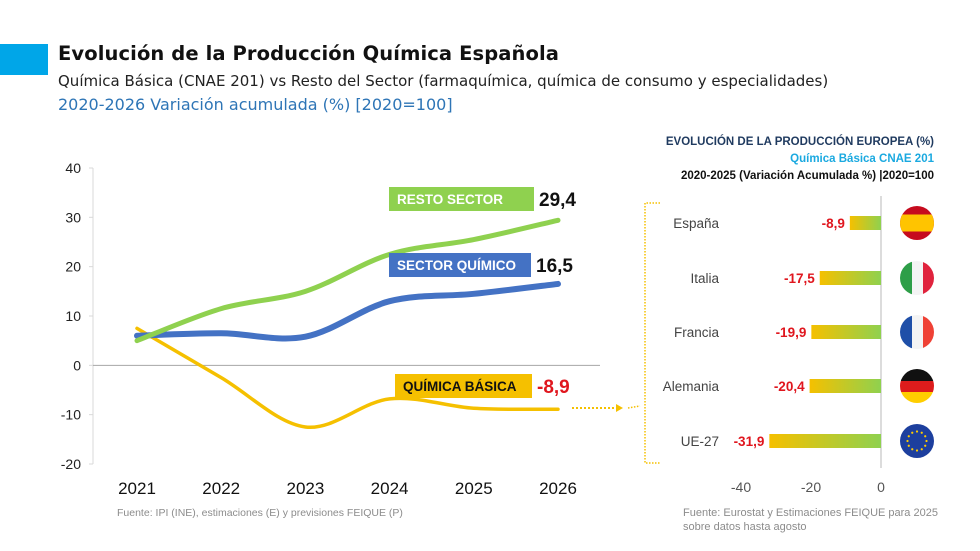  What do you see at coordinates (643, 333) in the screenshot?
I see `europe-bracket` at bounding box center [643, 333].